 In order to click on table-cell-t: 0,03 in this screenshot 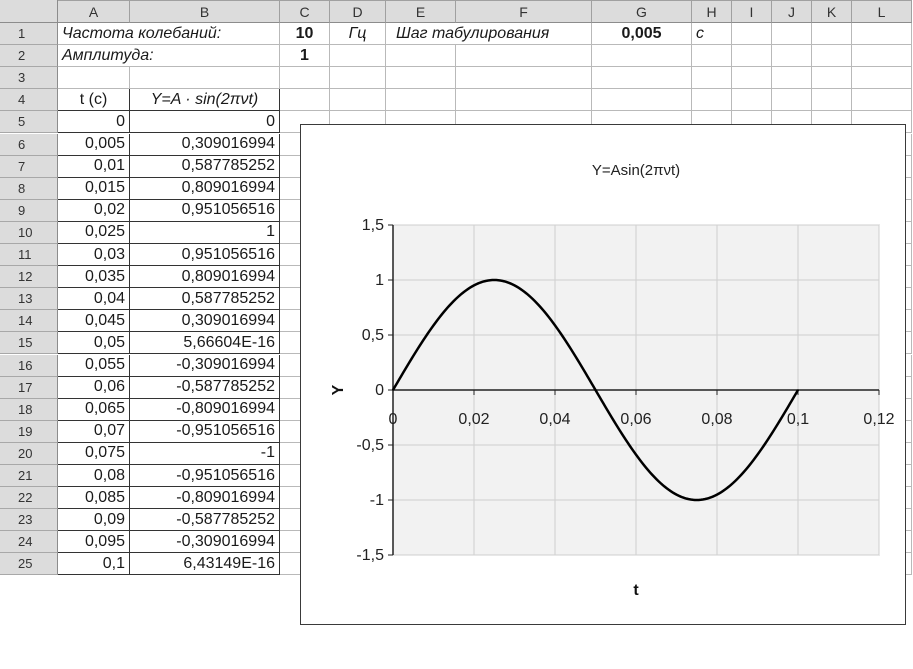, I will do `click(94, 255)`.